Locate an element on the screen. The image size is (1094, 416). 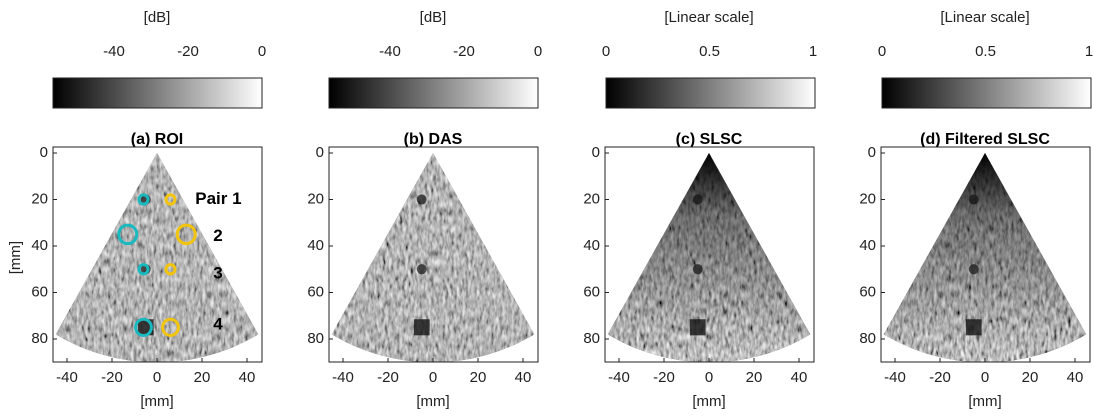
y-axis-label: [mm] is located at coordinates (15, 257).